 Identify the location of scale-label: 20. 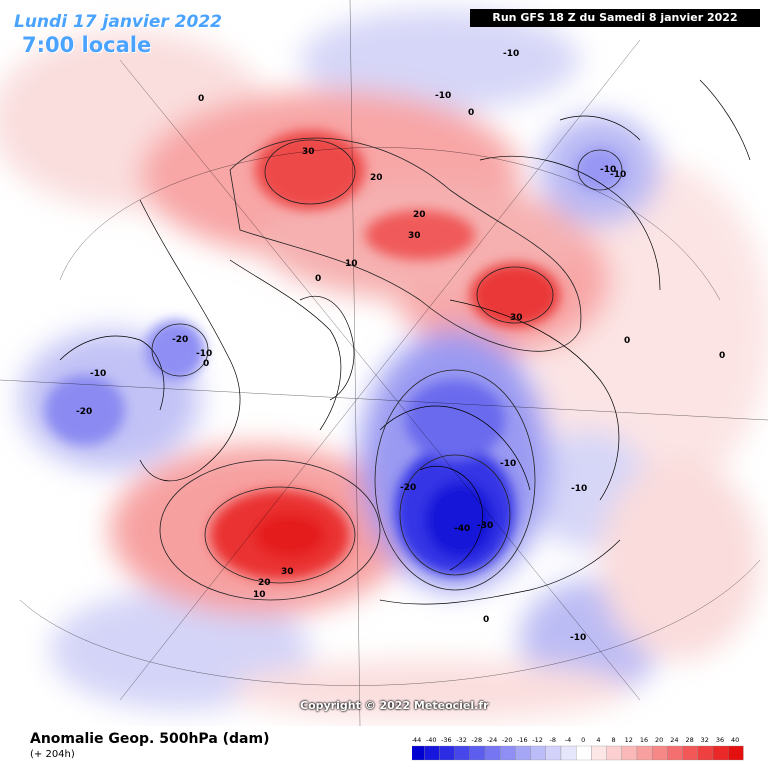
(659, 740).